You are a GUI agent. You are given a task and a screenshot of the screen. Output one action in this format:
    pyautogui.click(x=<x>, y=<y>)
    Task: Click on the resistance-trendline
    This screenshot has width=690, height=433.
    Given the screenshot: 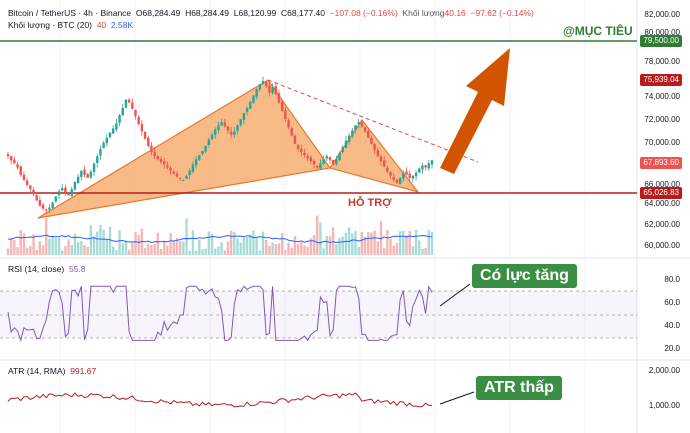 What is the action you would take?
    pyautogui.click(x=373, y=121)
    